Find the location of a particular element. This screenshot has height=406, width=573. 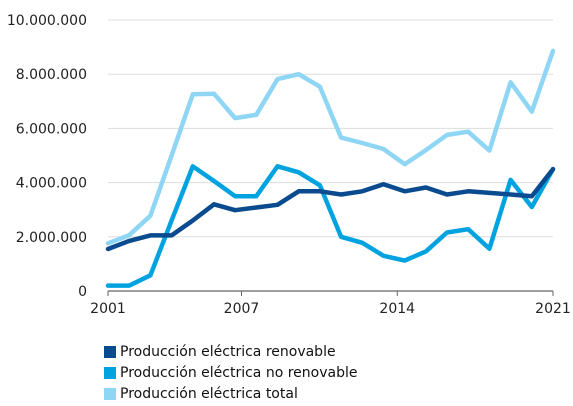

legend-label-renovable: Producción eléctrica renovable is located at coordinates (228, 351).